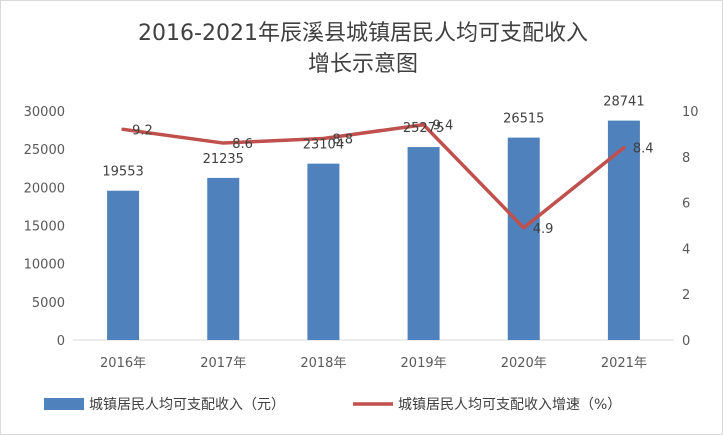  I want to click on line-data-label: 4.9, so click(543, 229).